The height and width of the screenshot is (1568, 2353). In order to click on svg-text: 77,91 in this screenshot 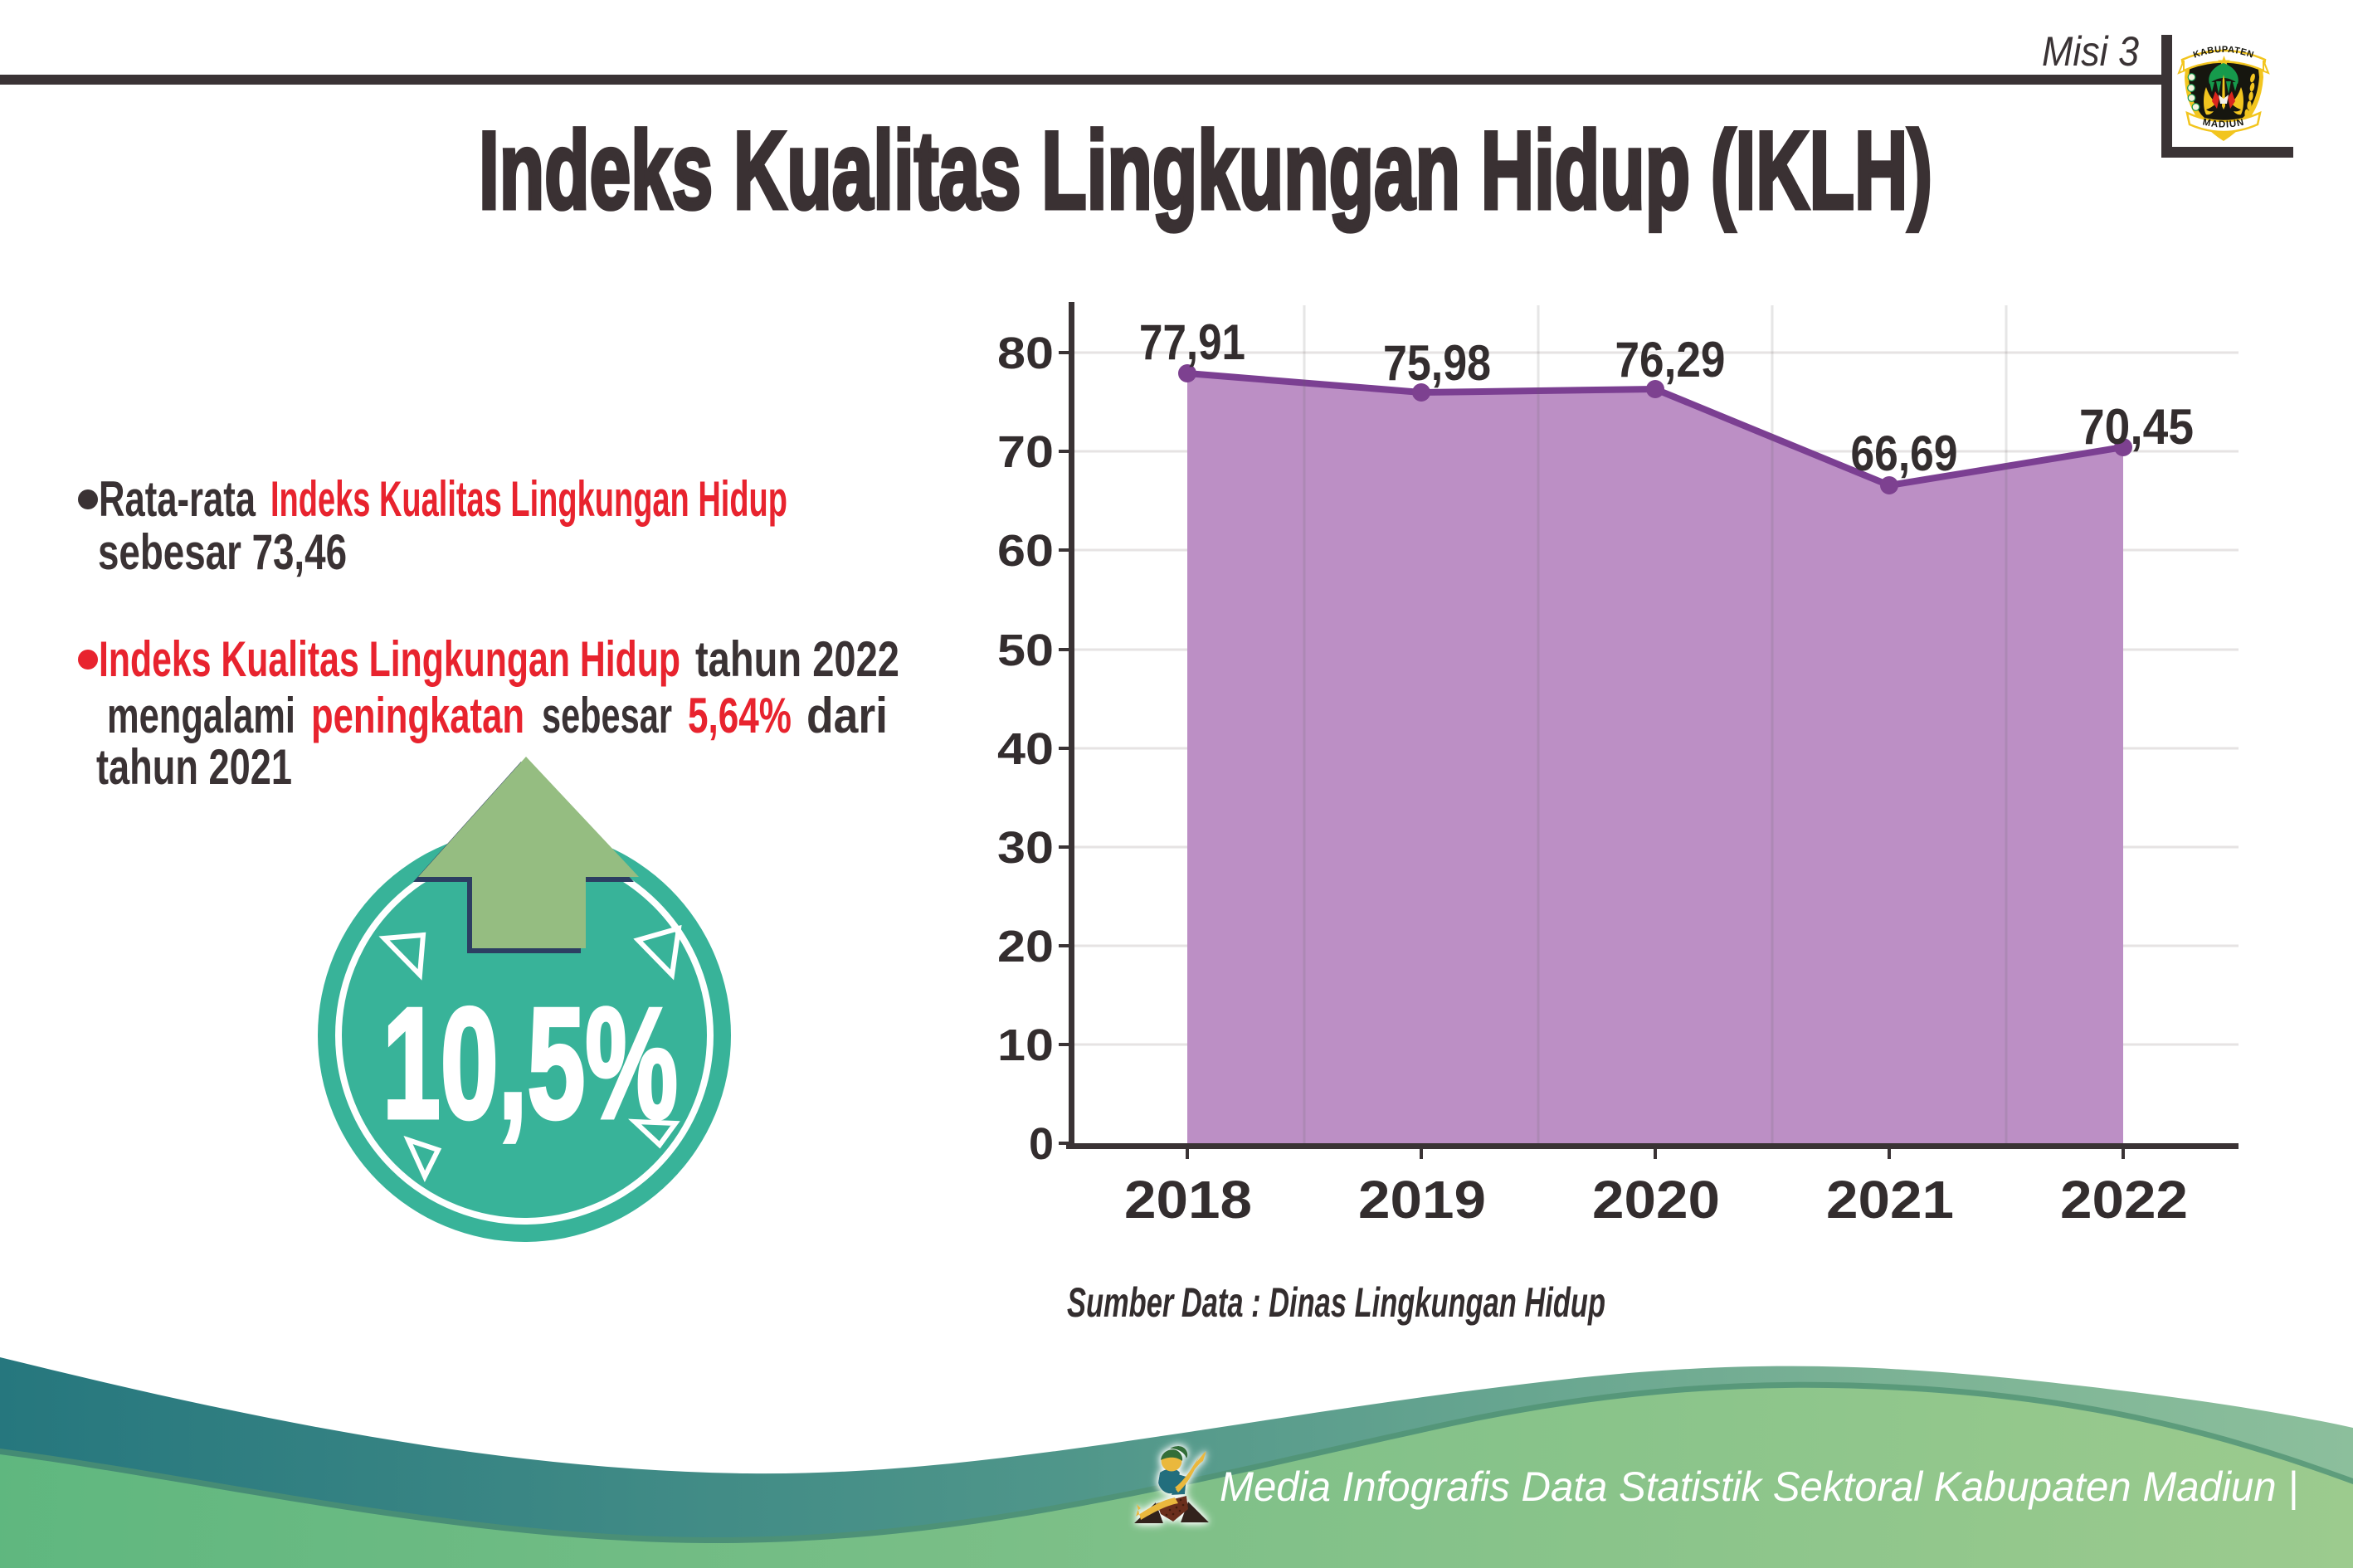, I will do `click(1192, 342)`.